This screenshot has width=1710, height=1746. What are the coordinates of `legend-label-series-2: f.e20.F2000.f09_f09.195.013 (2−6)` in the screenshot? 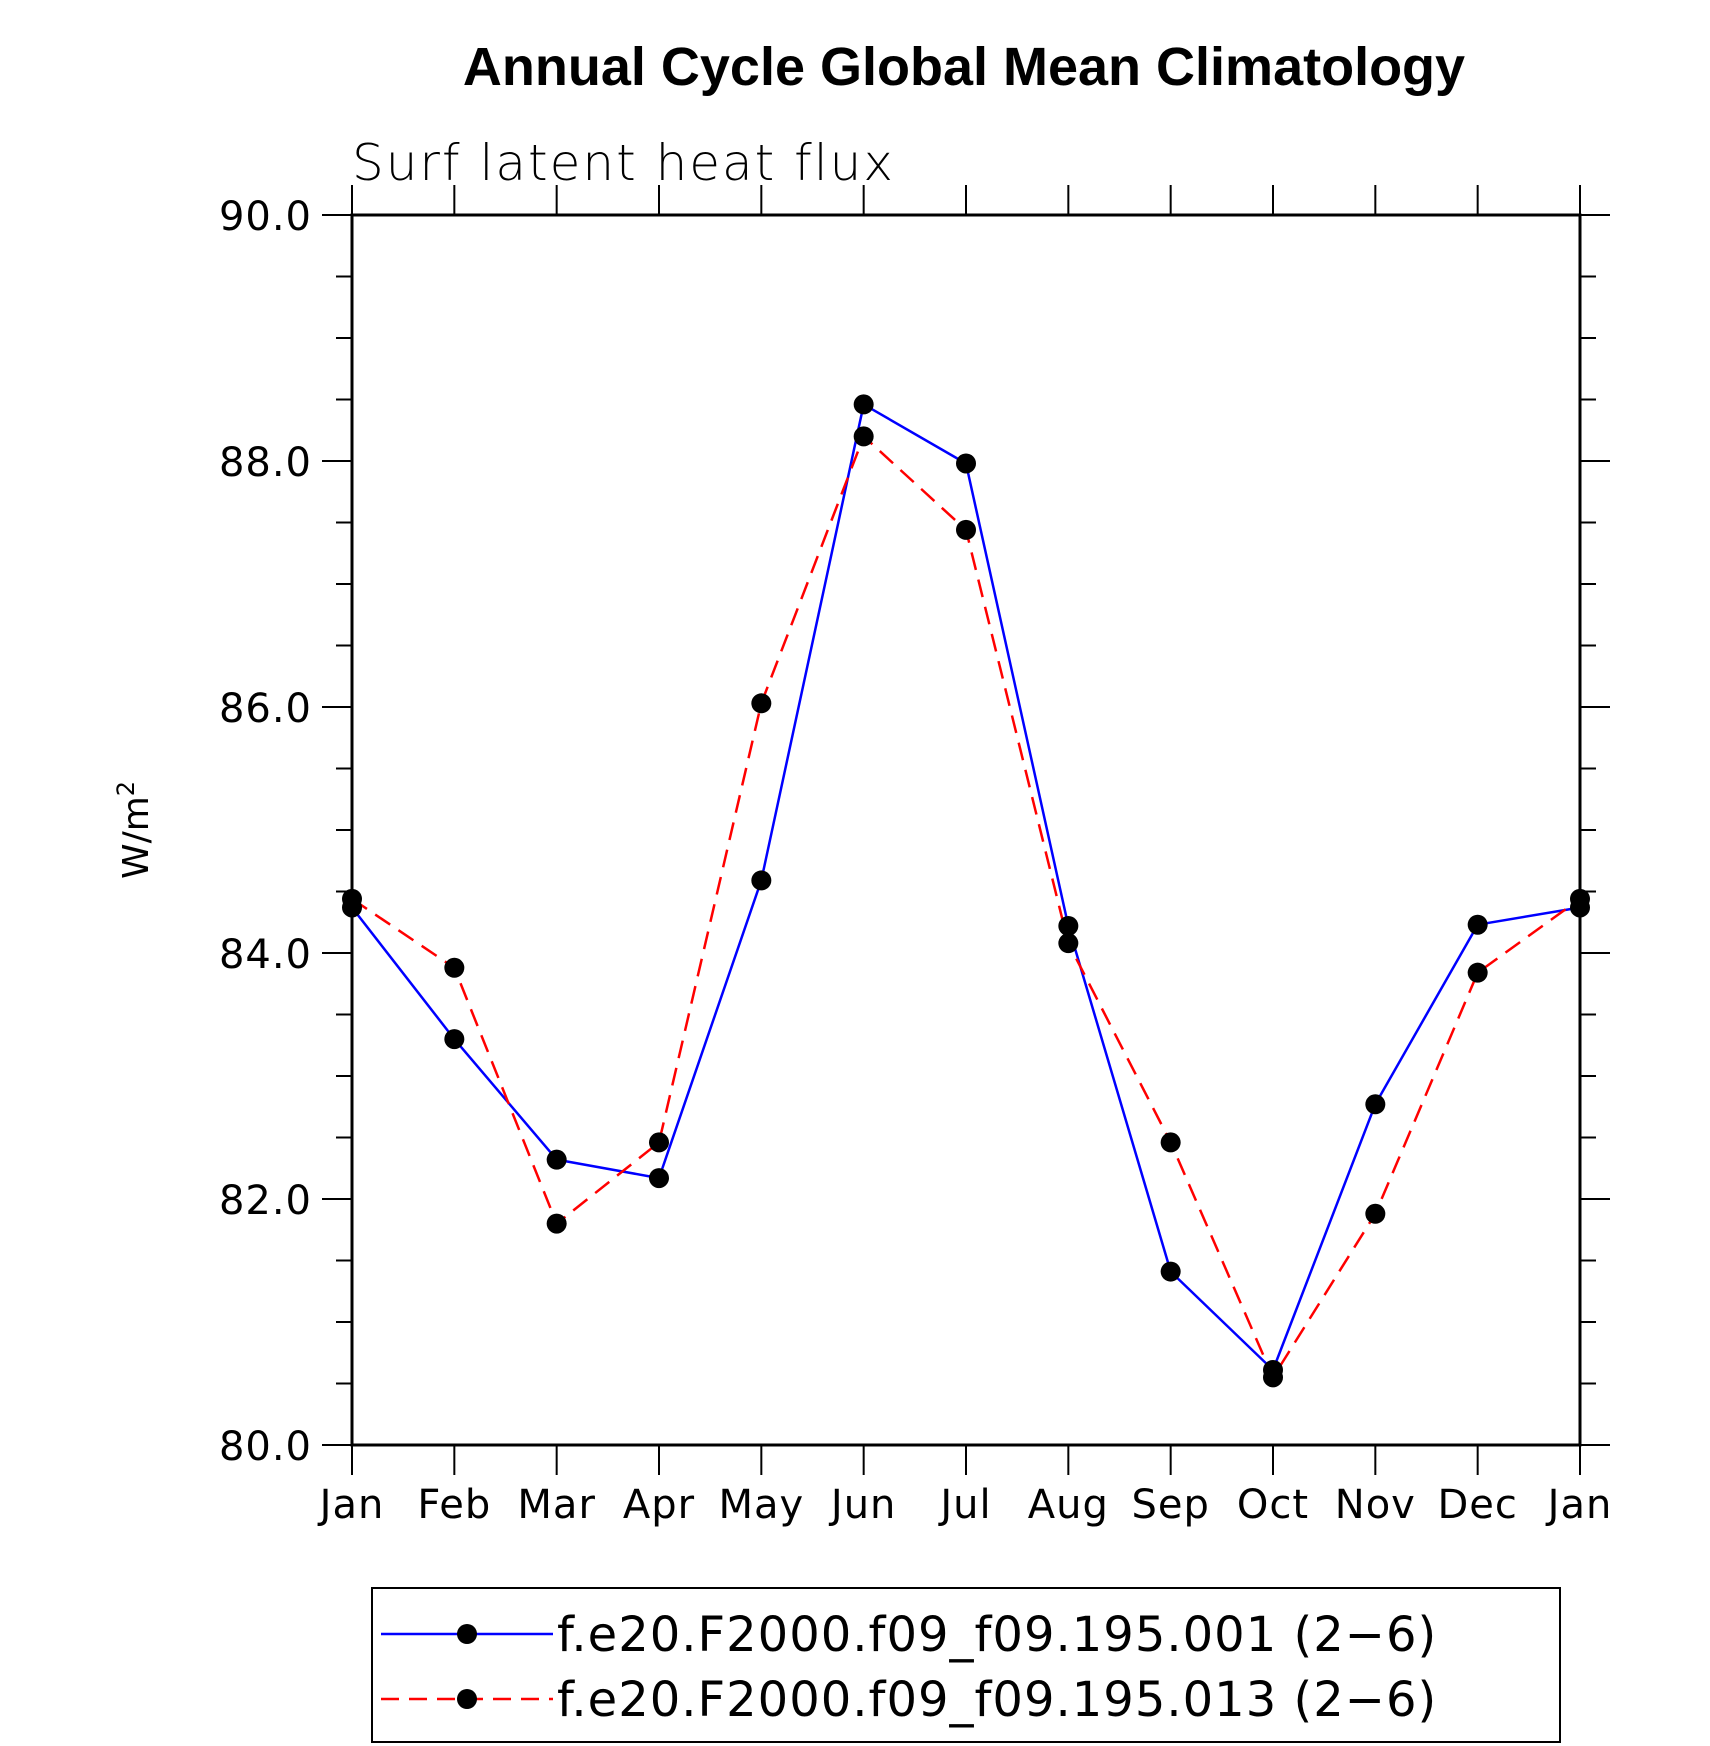 It's located at (997, 1700).